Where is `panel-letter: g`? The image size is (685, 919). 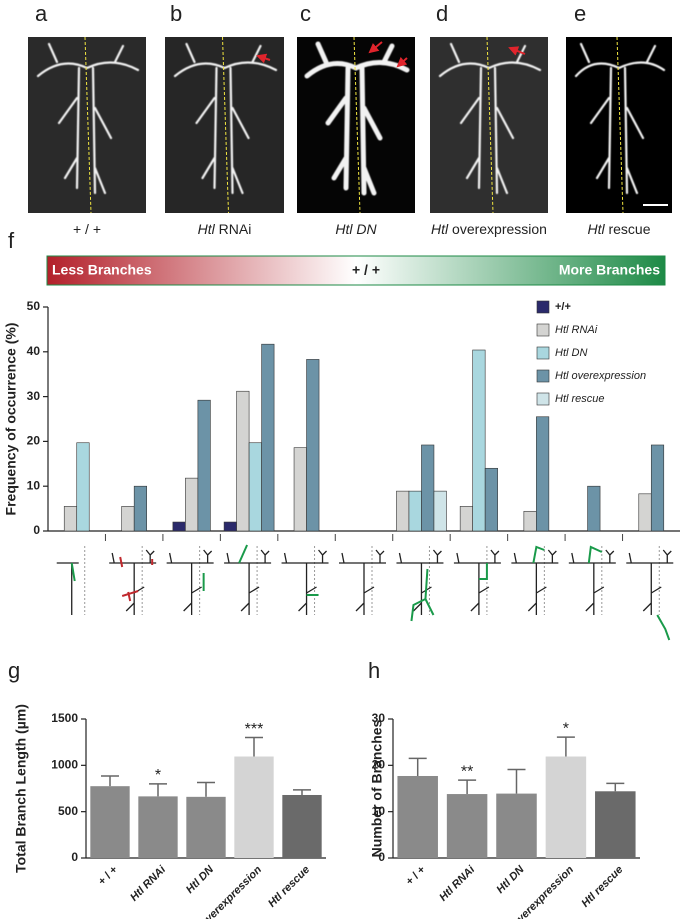 panel-letter: g is located at coordinates (14, 670).